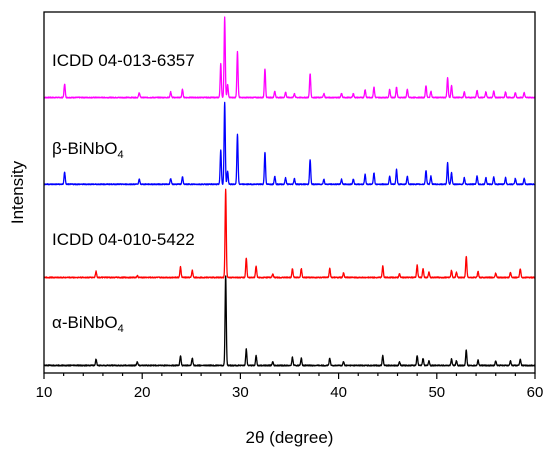 Image resolution: width=550 pixels, height=449 pixels. Describe the element at coordinates (88, 324) in the screenshot. I see `series-label-3: α-BiNbO4` at that location.